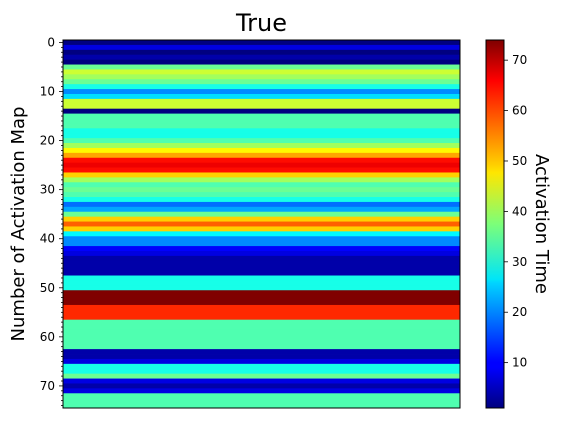  Describe the element at coordinates (47, 239) in the screenshot. I see `y-tick-label: 40` at that location.